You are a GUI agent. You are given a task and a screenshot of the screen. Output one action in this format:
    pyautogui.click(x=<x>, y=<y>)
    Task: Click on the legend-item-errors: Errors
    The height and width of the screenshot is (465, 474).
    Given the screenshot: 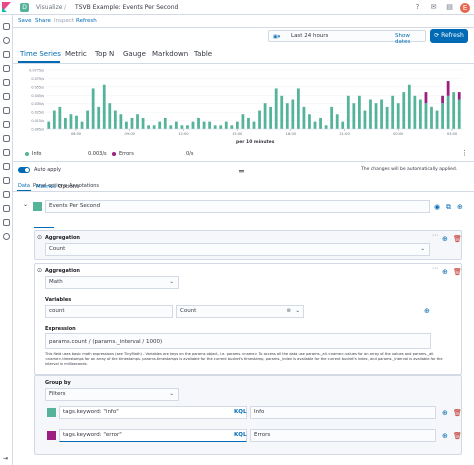 What is the action you would take?
    pyautogui.click(x=123, y=154)
    